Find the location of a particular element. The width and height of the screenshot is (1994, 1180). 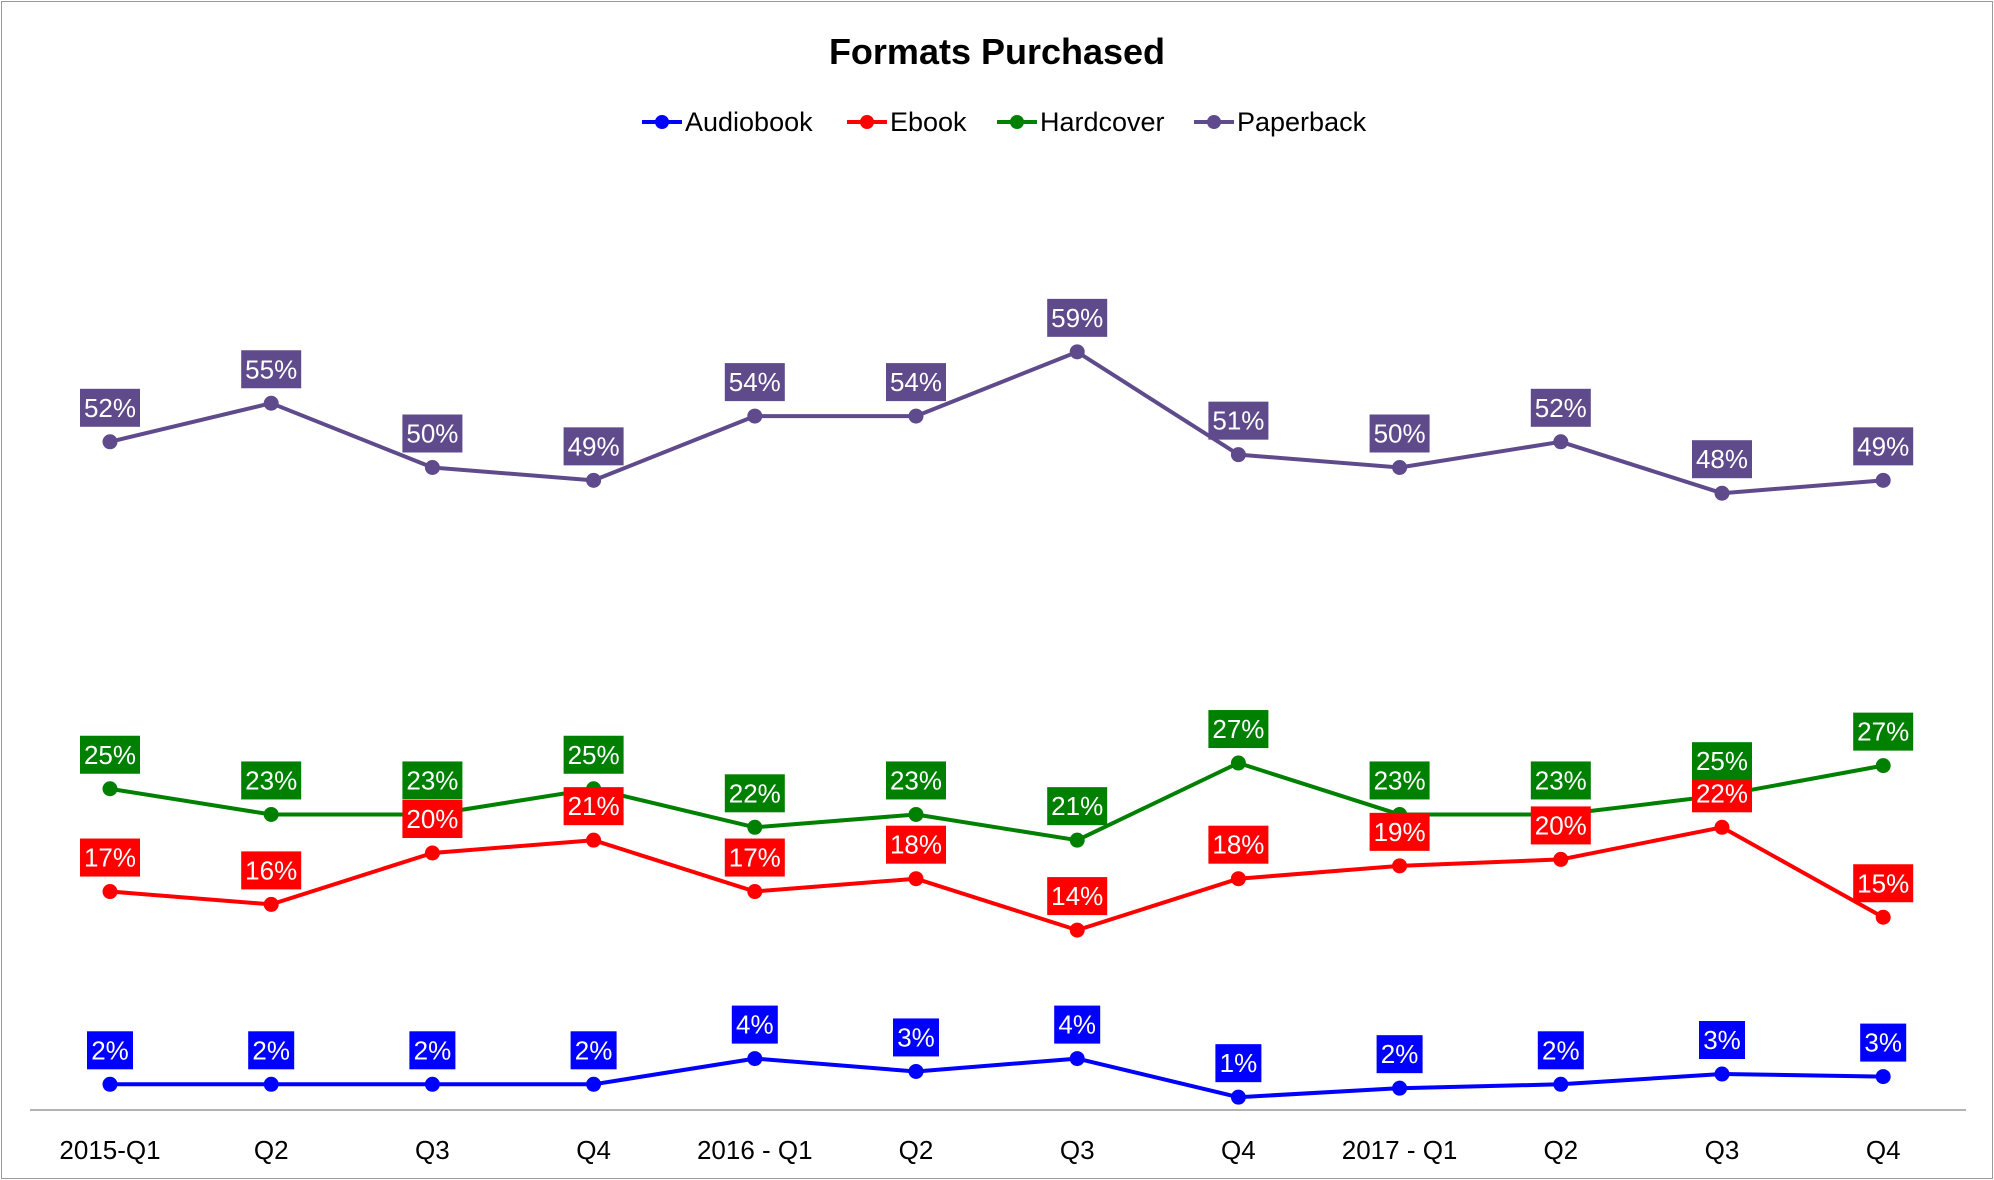

data-label-audiobook-1: 2% is located at coordinates (110, 1050).